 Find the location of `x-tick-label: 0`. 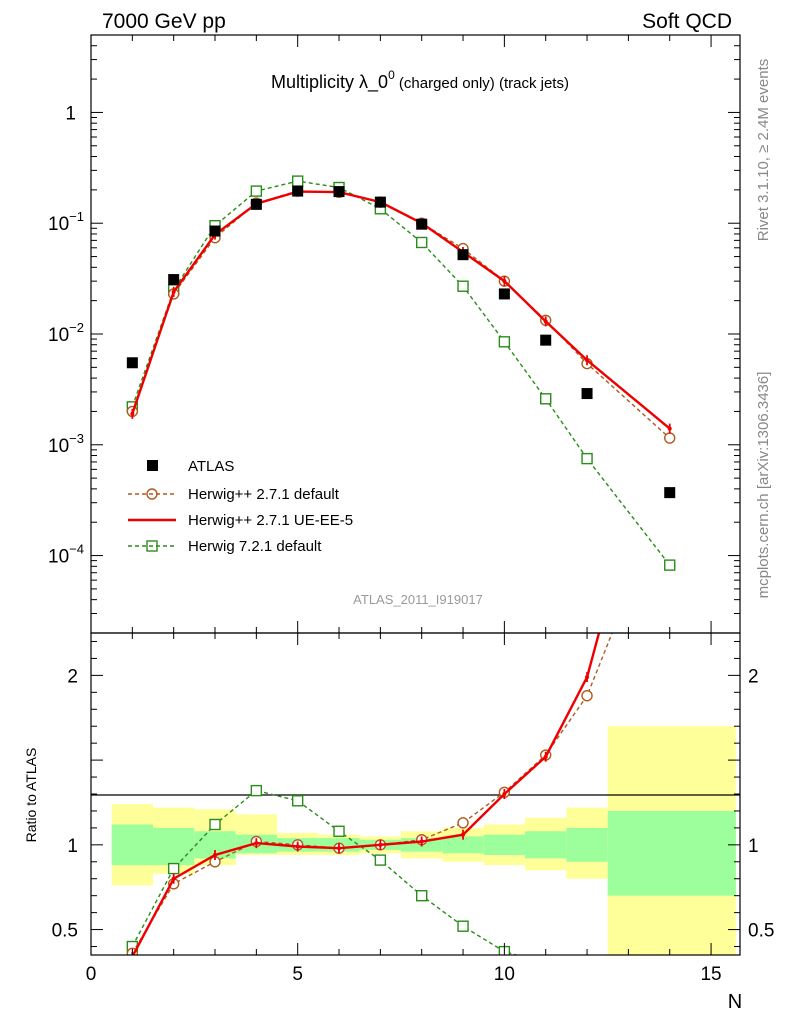

x-tick-label: 0 is located at coordinates (91, 974).